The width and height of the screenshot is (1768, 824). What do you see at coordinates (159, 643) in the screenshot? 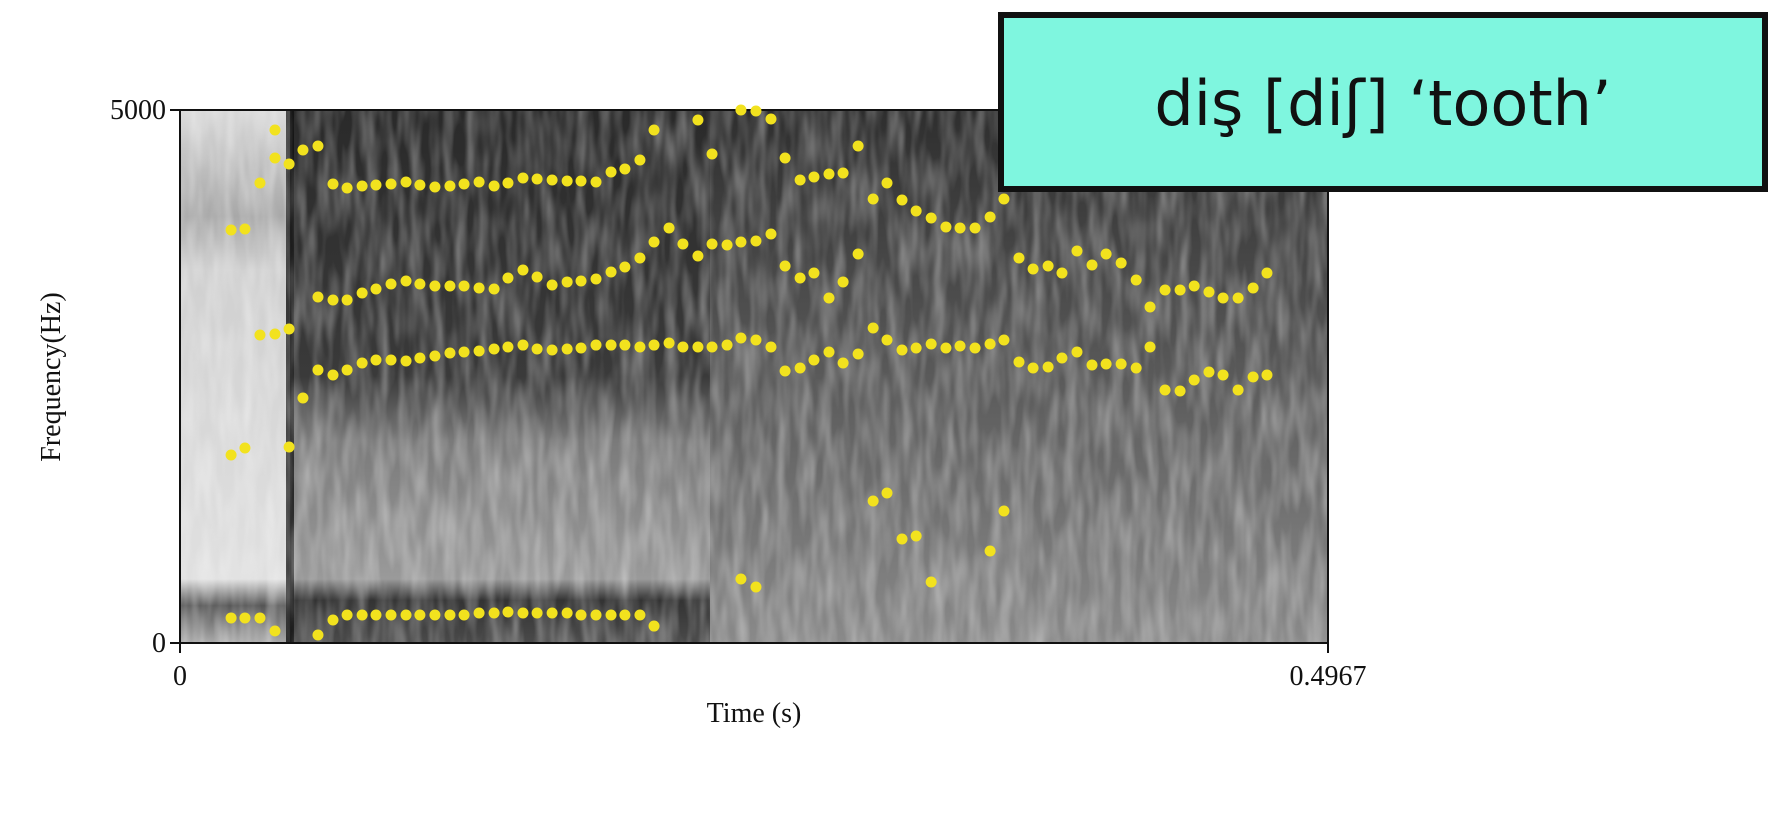
I see `y-tick-label: 0` at bounding box center [159, 643].